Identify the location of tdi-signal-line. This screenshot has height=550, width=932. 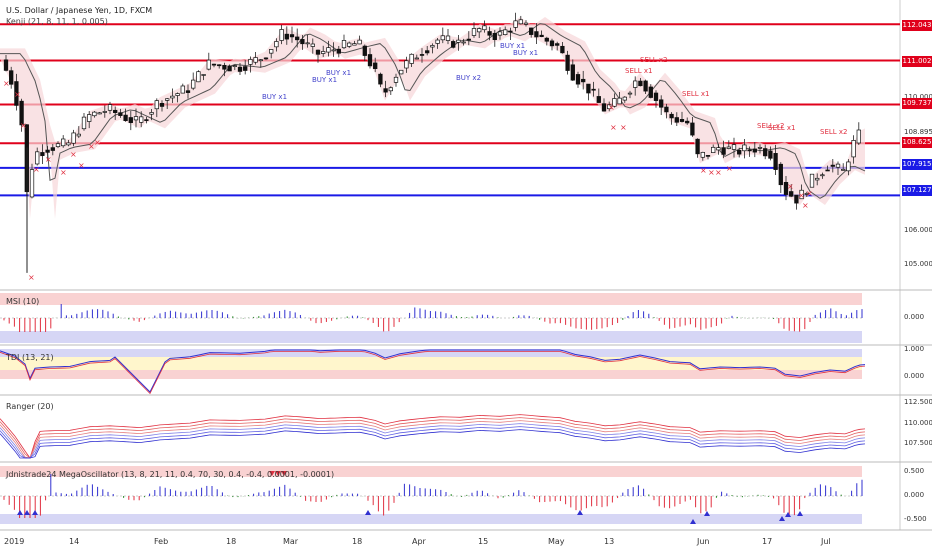
(433, 373).